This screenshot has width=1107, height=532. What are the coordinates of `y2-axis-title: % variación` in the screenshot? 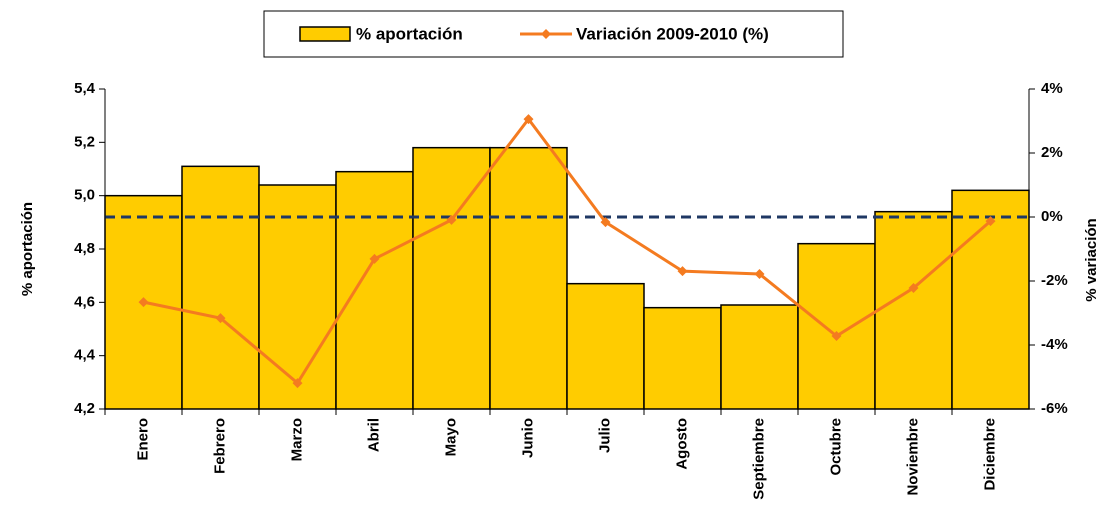 It's located at (1091, 259).